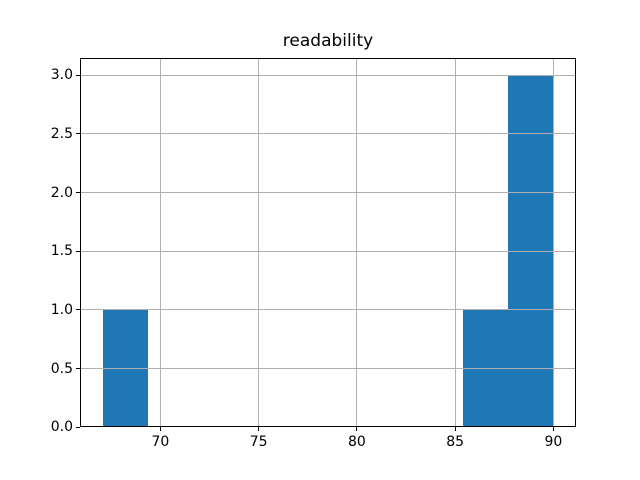 Image resolution: width=640 pixels, height=480 pixels. What do you see at coordinates (553, 442) in the screenshot?
I see `x-tick-label: 90` at bounding box center [553, 442].